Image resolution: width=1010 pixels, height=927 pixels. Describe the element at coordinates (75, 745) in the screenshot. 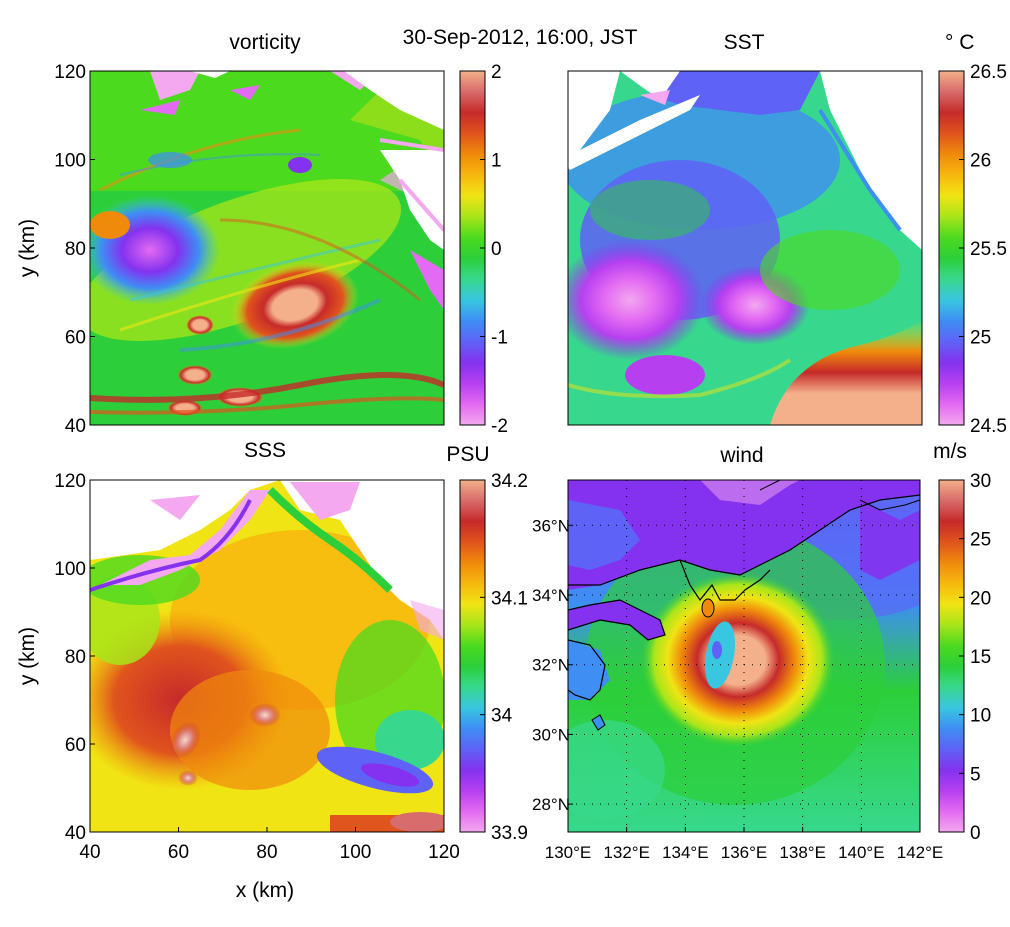

I see `sss-y-tick-label: 60` at that location.